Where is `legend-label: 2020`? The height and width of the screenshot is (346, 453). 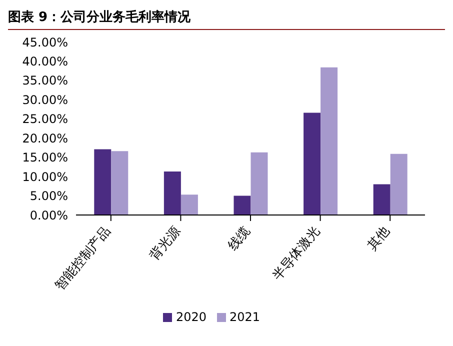
legend-label: 2020 is located at coordinates (191, 317).